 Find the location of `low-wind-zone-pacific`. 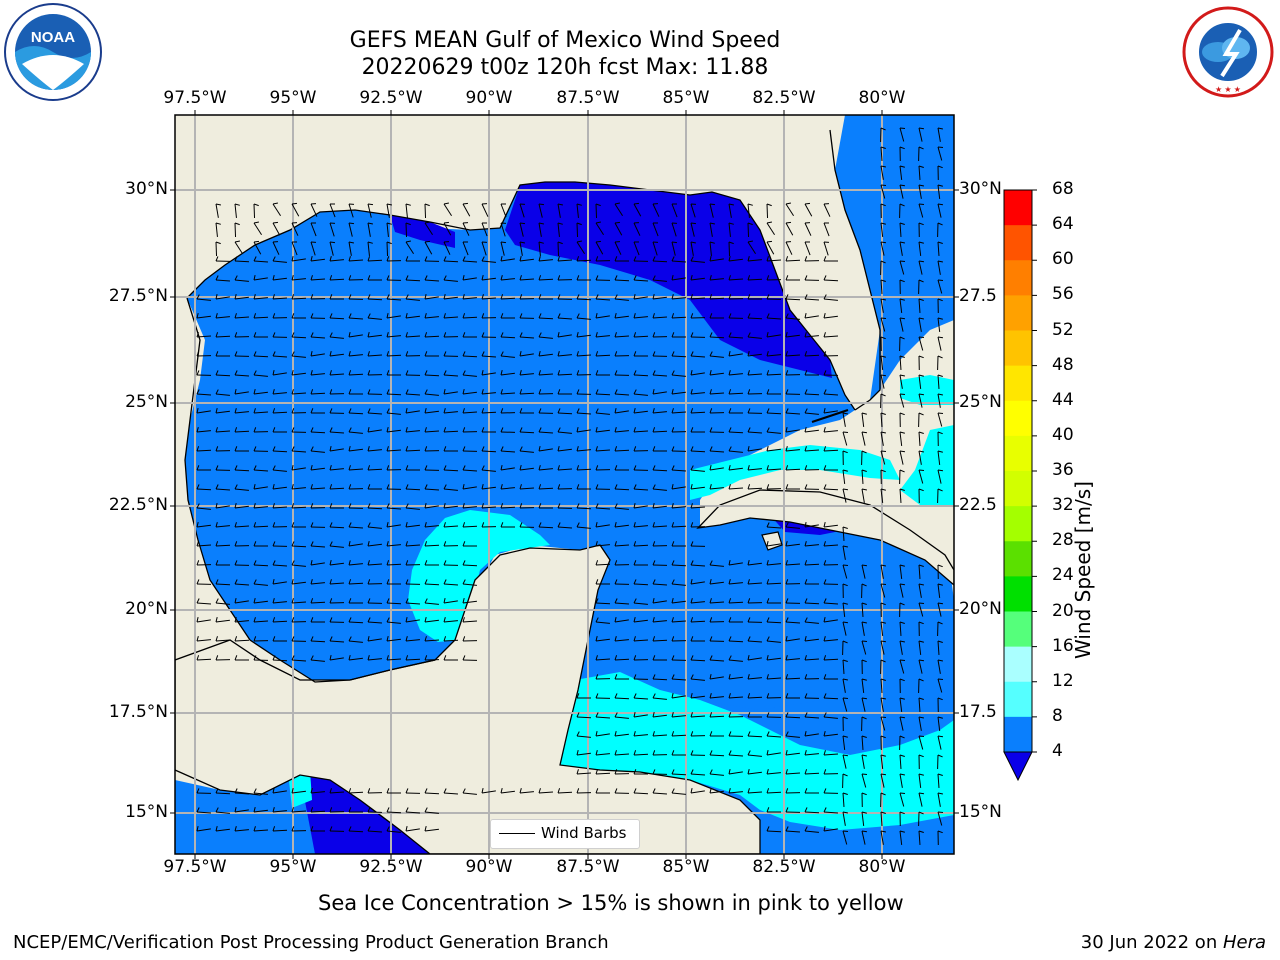

low-wind-zone-pacific is located at coordinates (365, 814).